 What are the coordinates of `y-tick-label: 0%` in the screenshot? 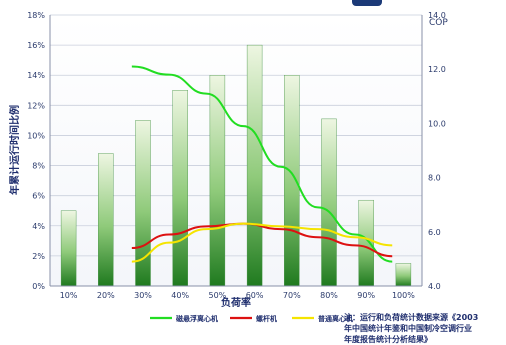 It's located at (38, 286).